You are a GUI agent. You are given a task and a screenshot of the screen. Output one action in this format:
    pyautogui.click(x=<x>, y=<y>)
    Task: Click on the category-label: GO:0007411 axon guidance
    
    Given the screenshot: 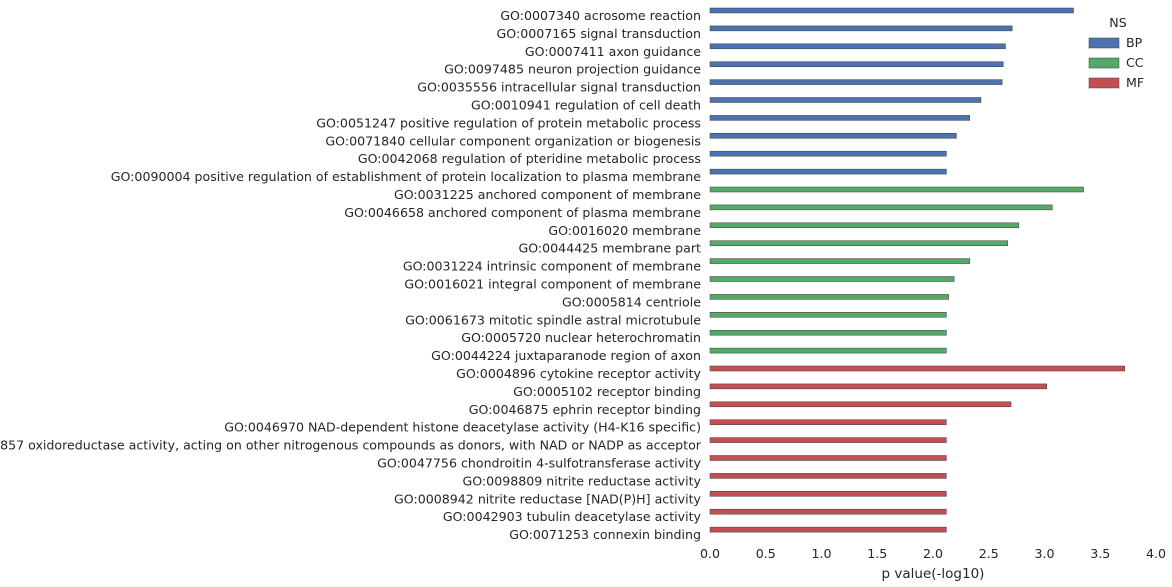 What is the action you would take?
    pyautogui.click(x=613, y=51)
    